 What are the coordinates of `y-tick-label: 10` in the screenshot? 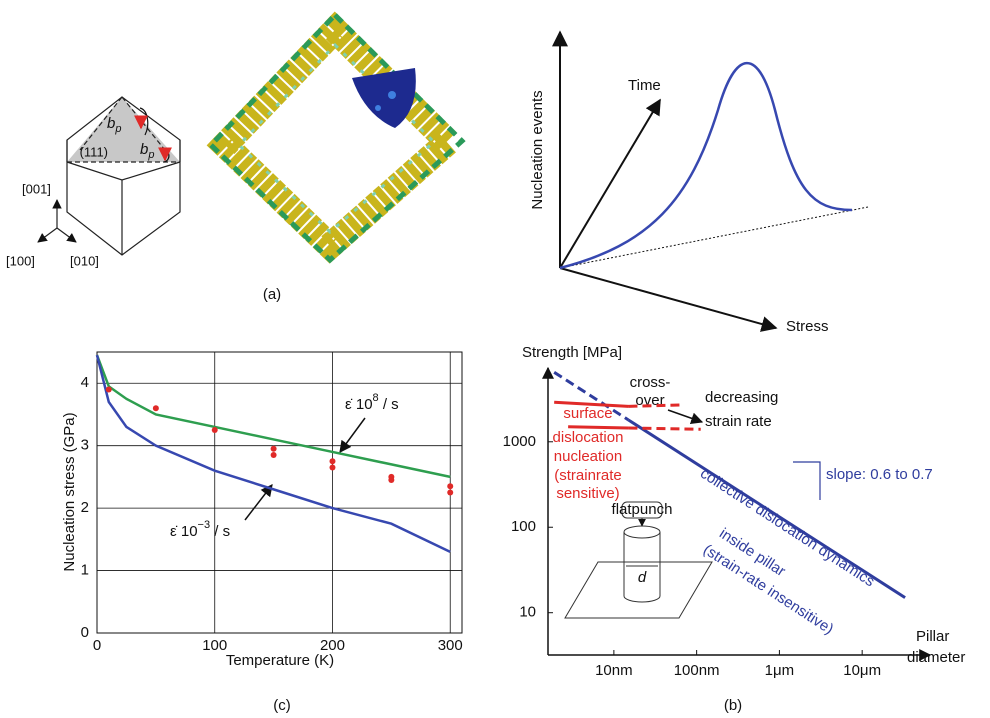 It's located at (527, 612).